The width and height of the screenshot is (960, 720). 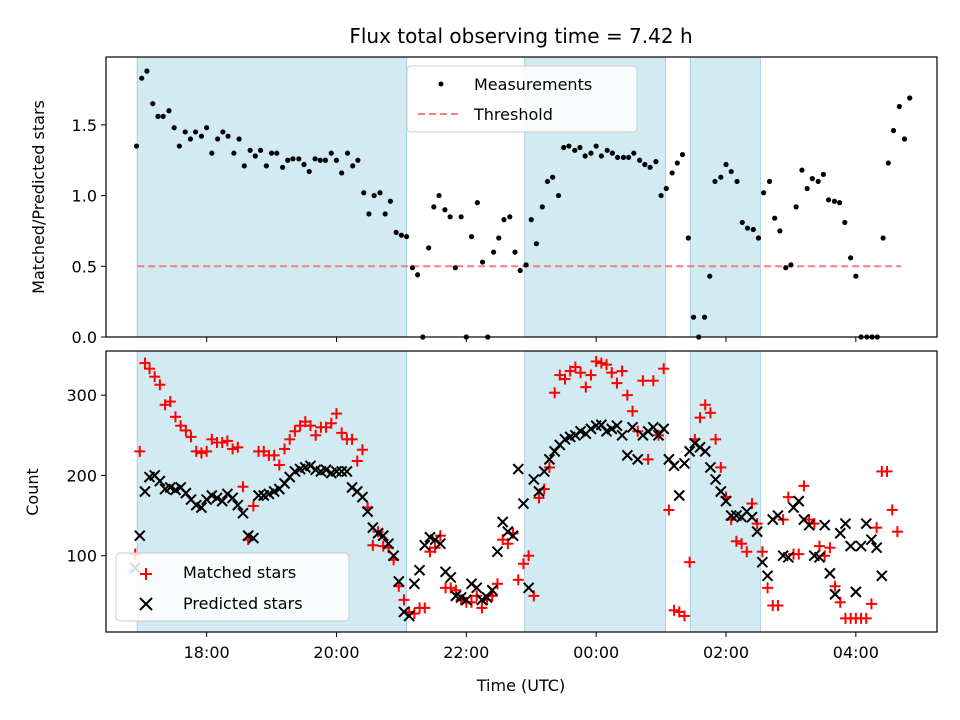 What do you see at coordinates (531, 339) in the screenshot?
I see `top-x-ticks` at bounding box center [531, 339].